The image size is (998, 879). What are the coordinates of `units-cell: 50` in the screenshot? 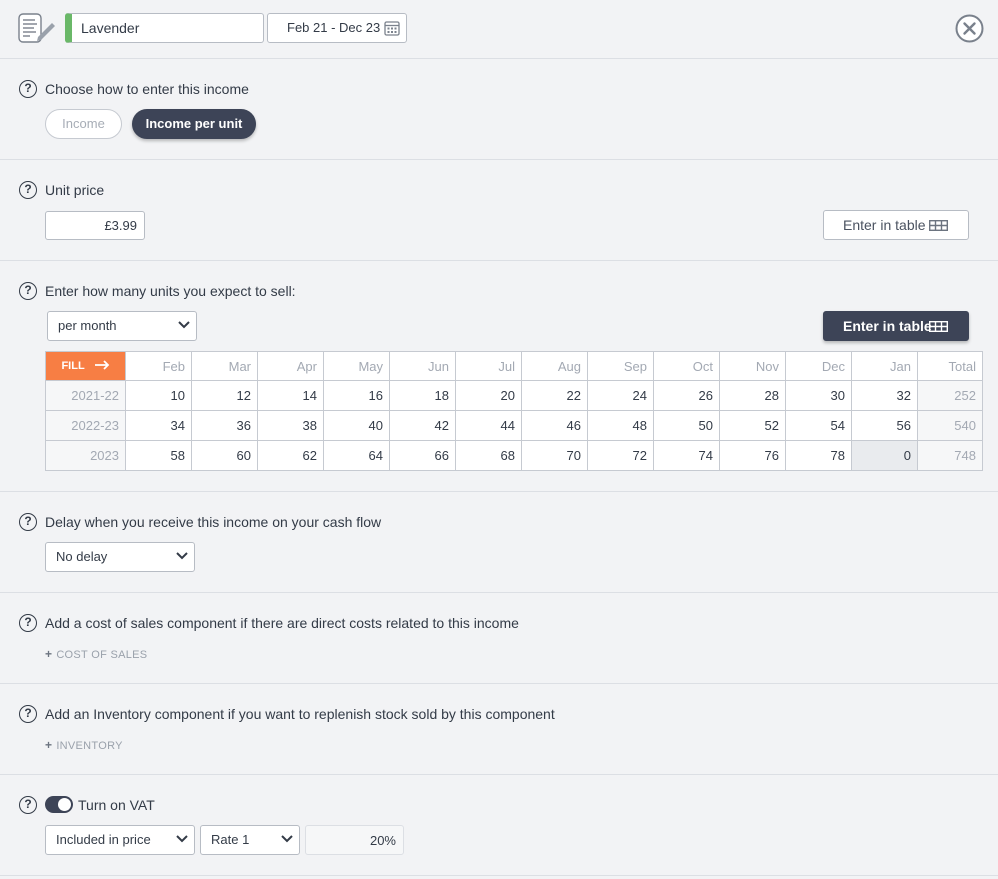 It's located at (686, 425).